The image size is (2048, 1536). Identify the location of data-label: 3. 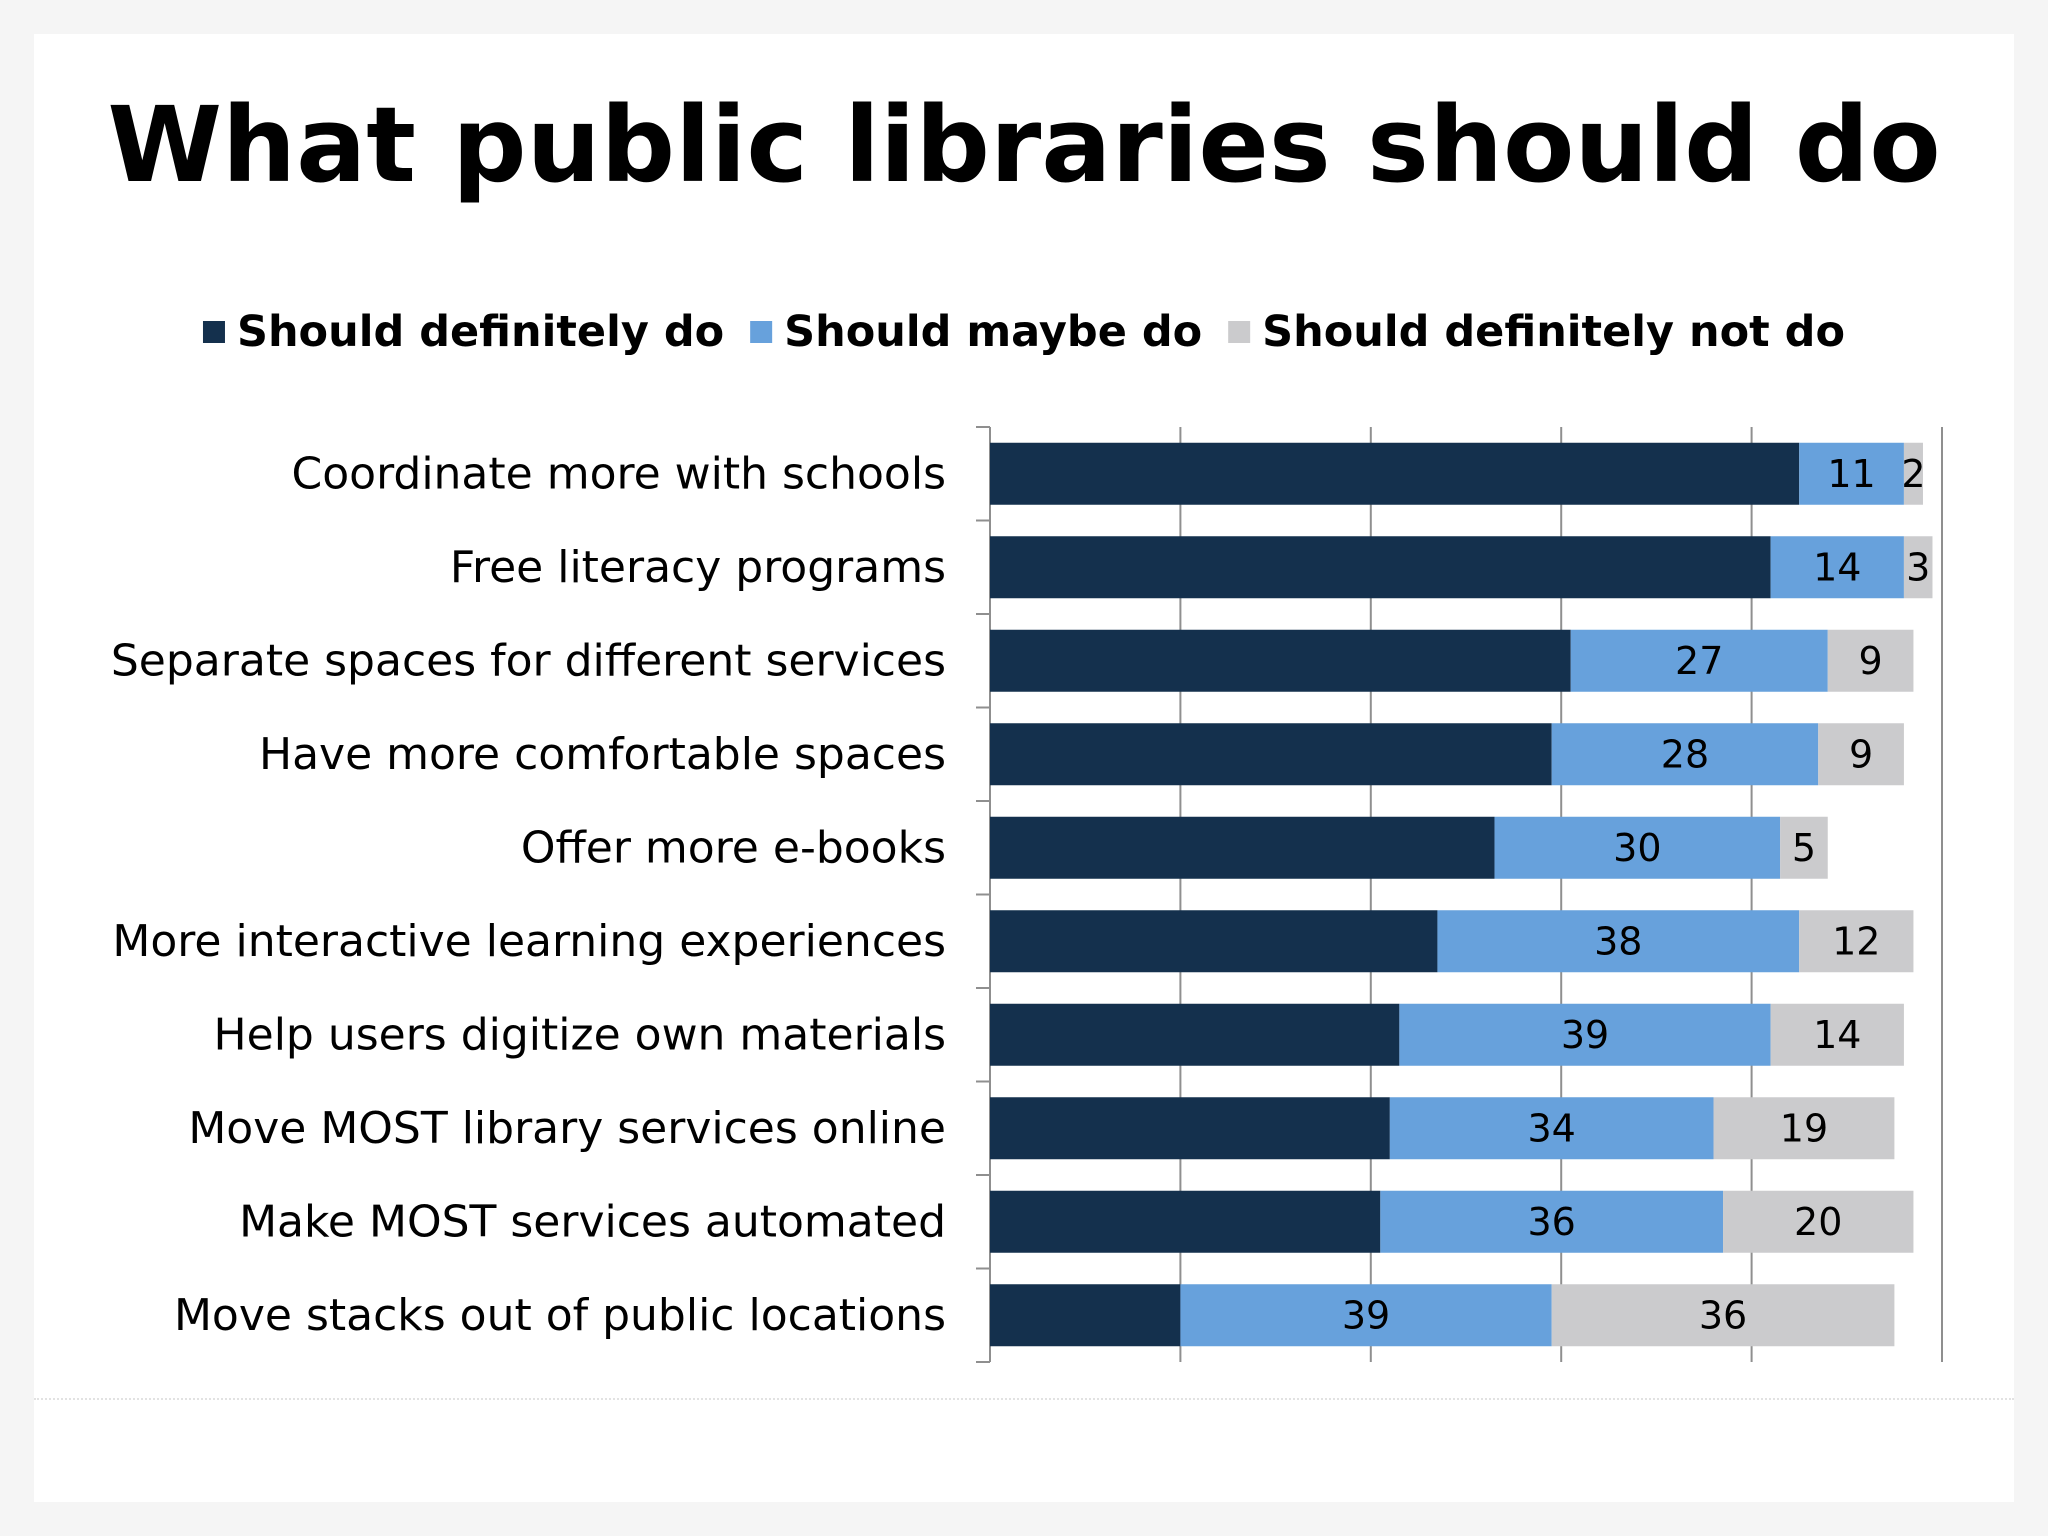
(1918, 567).